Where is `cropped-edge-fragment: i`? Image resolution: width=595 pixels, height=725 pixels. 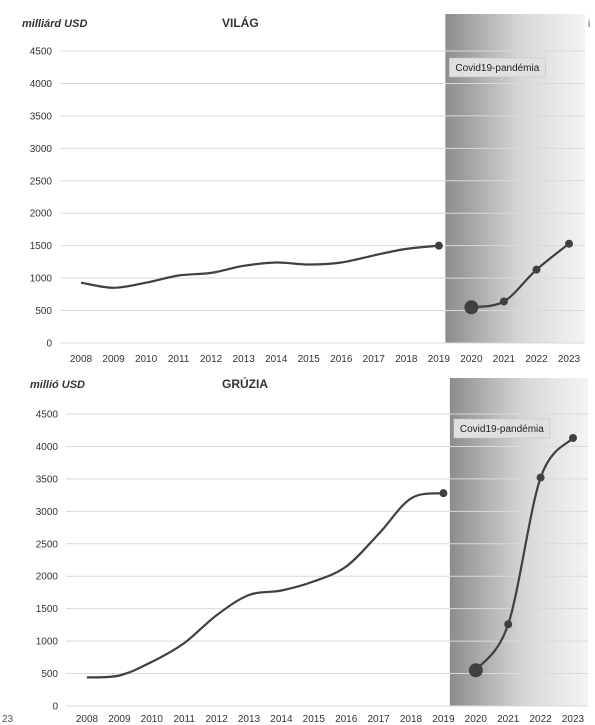
cropped-edge-fragment: i is located at coordinates (589, 24).